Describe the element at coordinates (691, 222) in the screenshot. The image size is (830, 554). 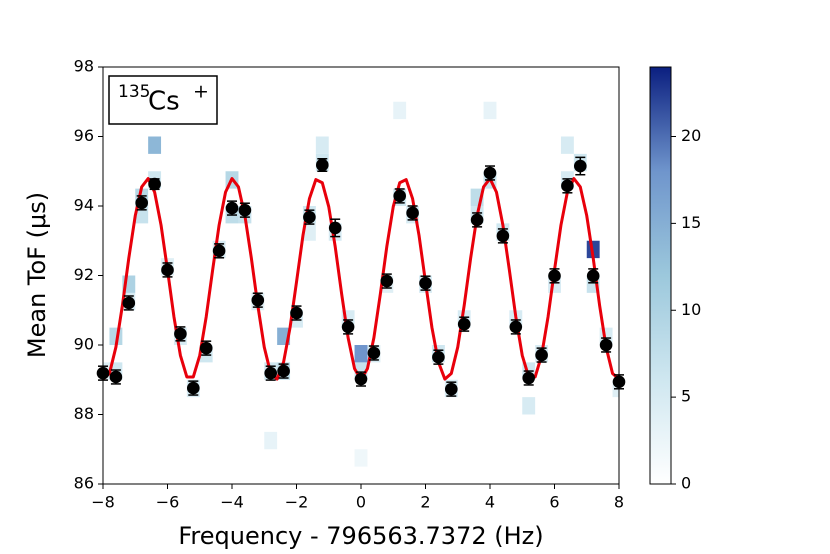
I see `colorbar-tick-label: 15` at that location.